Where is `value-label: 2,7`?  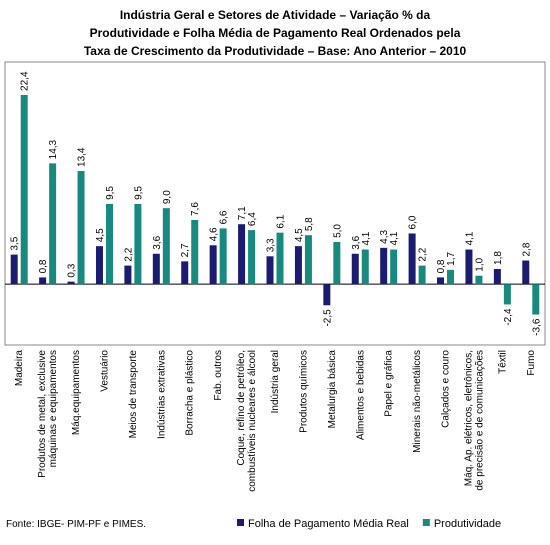
value-label: 2,7 is located at coordinates (185, 250).